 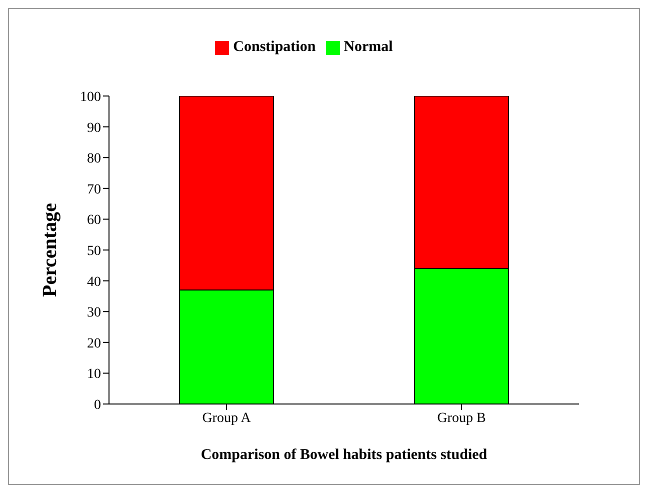 I want to click on x-tick-label: Group B, so click(x=461, y=418).